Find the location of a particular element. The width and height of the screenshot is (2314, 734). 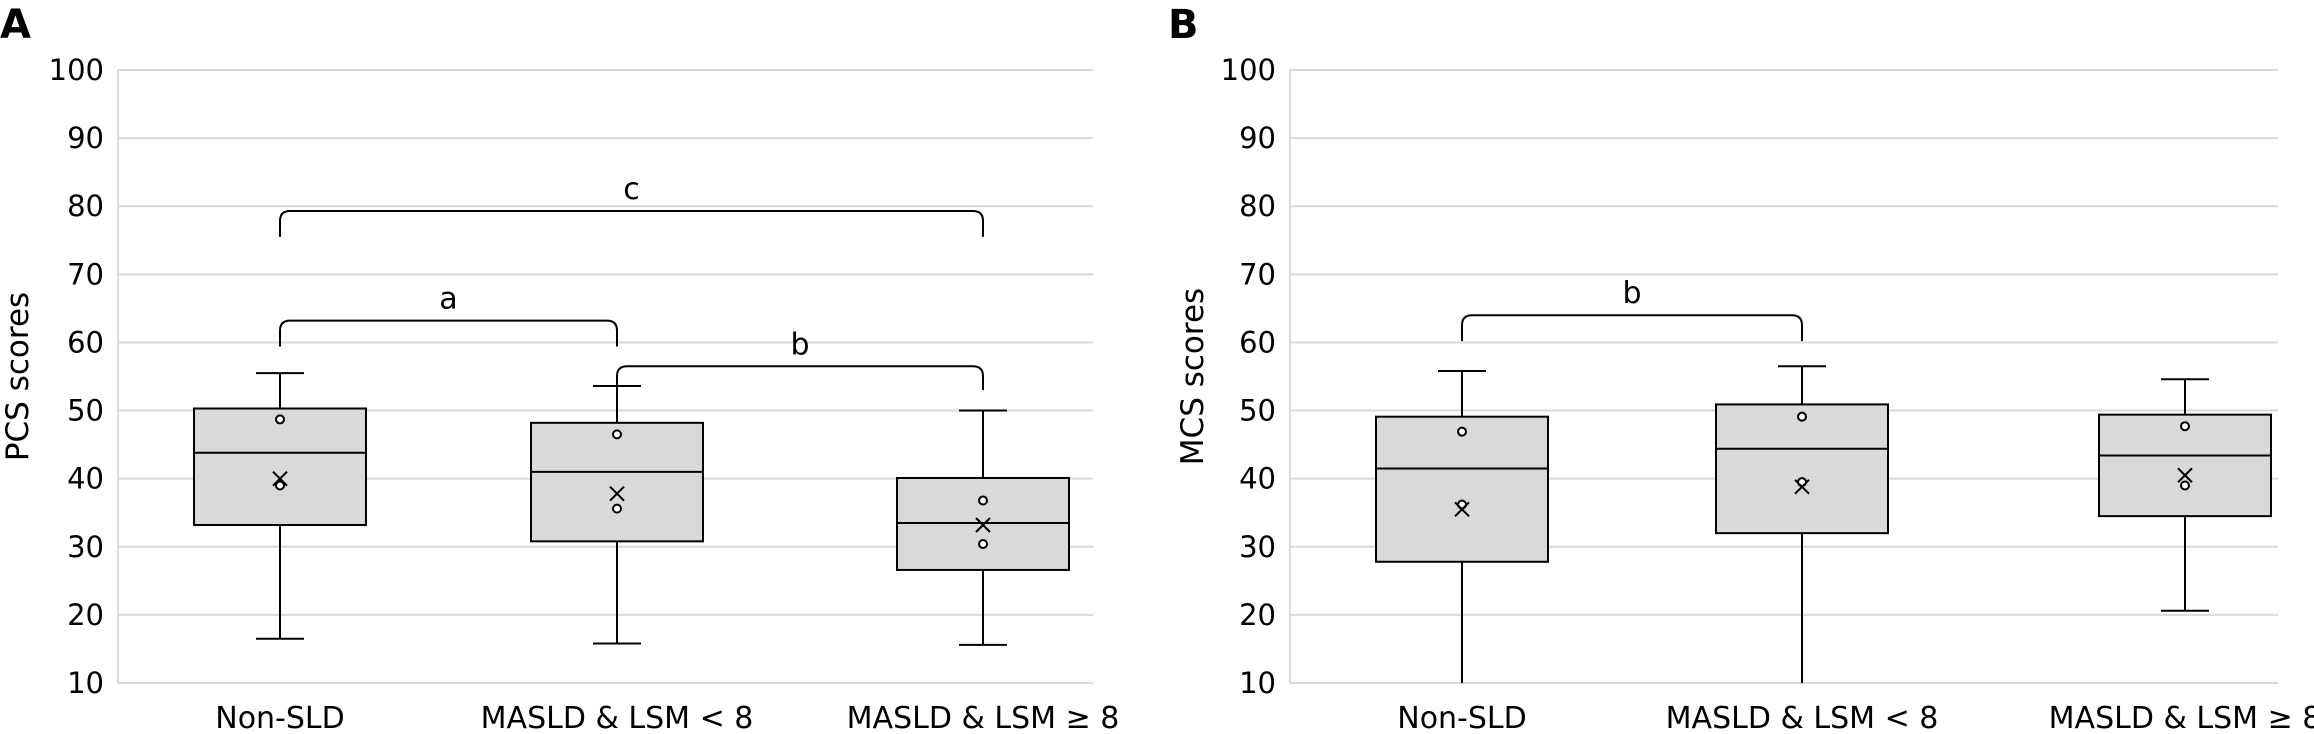

significance-label: a is located at coordinates (448, 299).